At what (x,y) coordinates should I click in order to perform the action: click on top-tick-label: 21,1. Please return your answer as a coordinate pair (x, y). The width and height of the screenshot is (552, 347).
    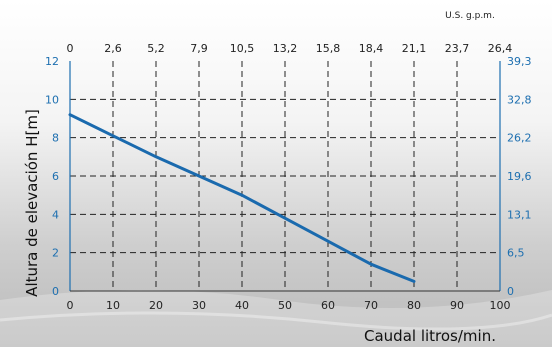
    Looking at the image, I should click on (414, 48).